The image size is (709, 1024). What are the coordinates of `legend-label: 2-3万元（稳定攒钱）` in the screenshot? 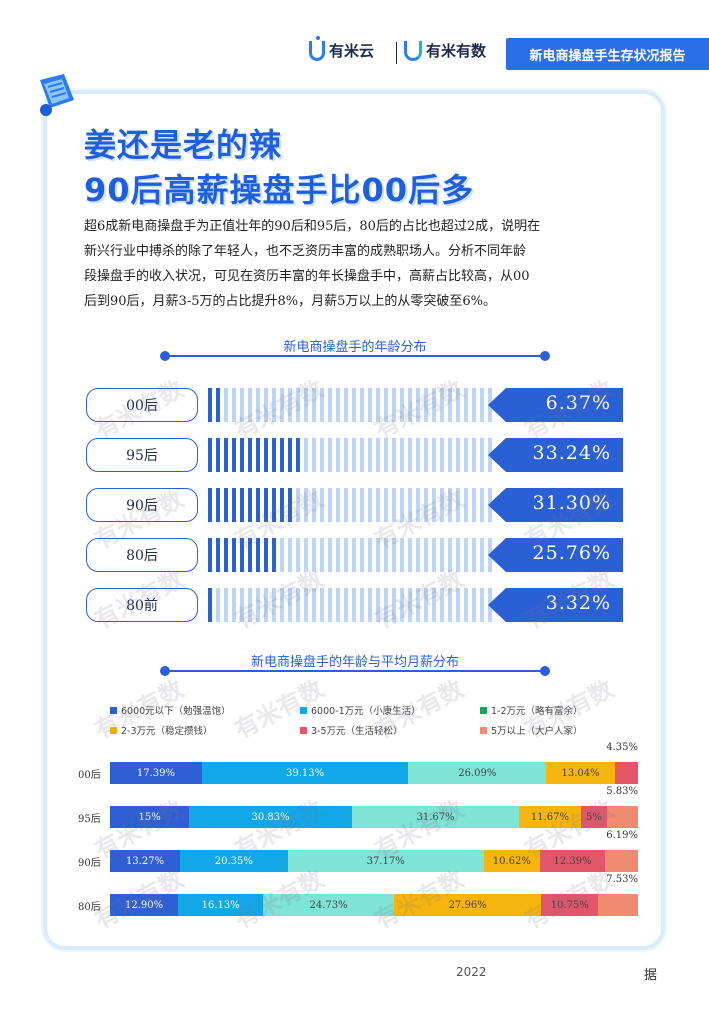 It's located at (167, 731).